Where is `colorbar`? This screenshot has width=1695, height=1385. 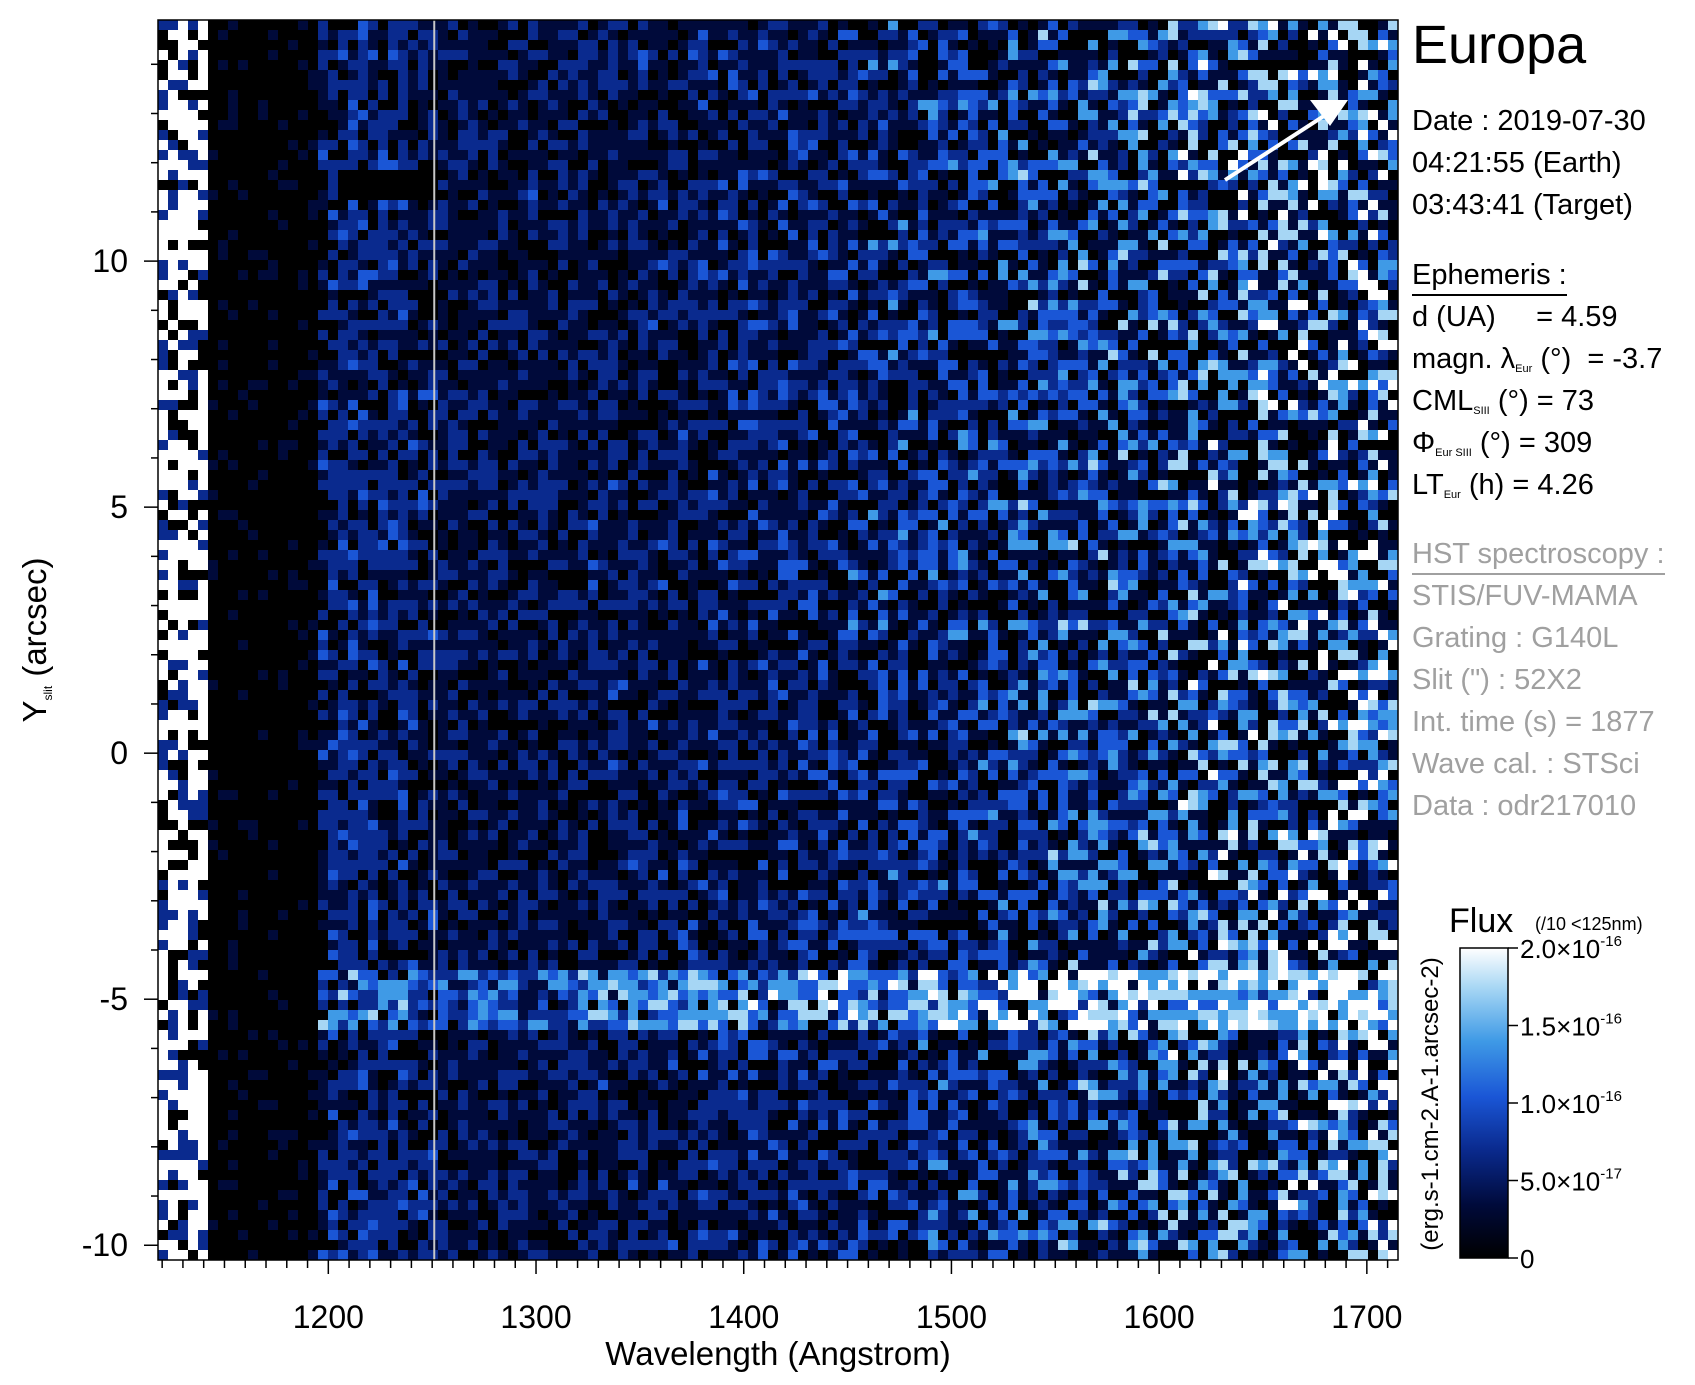
colorbar is located at coordinates (1484, 1103).